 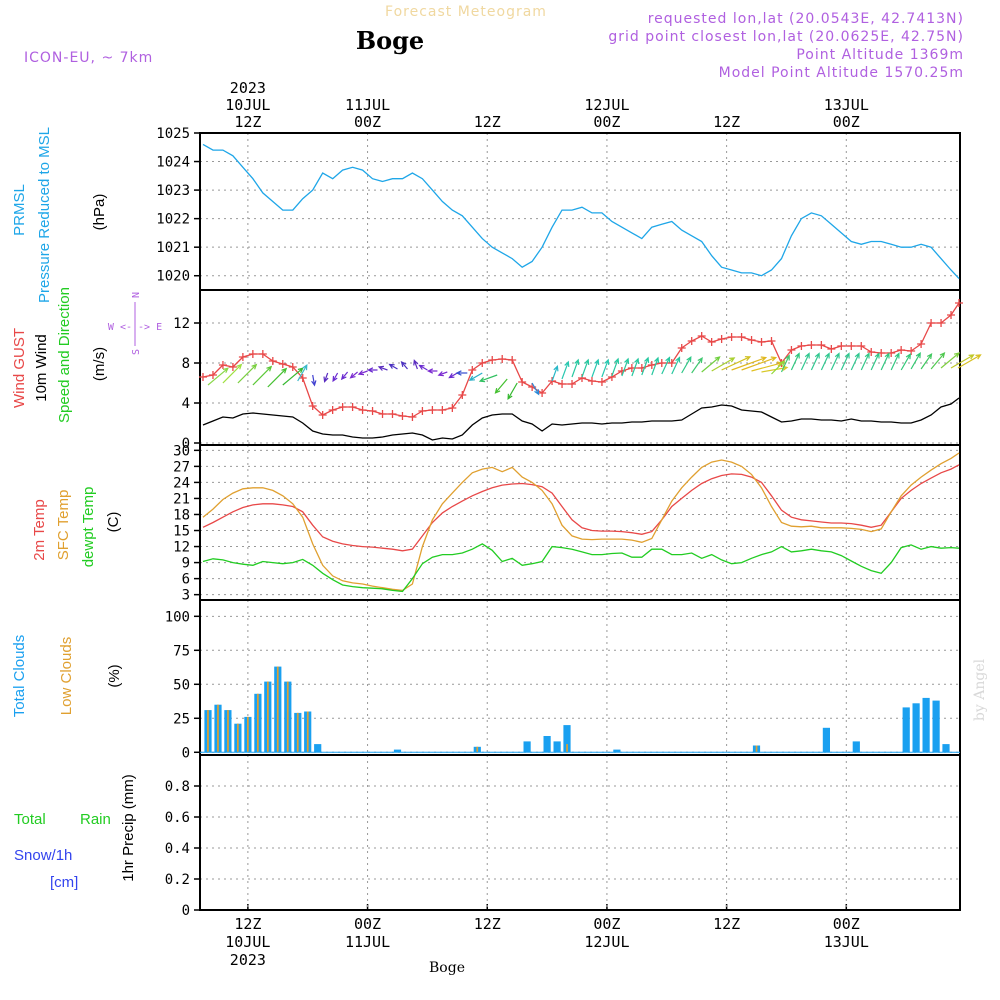 What do you see at coordinates (186, 444) in the screenshot?
I see `wind-ytick-label: 0` at bounding box center [186, 444].